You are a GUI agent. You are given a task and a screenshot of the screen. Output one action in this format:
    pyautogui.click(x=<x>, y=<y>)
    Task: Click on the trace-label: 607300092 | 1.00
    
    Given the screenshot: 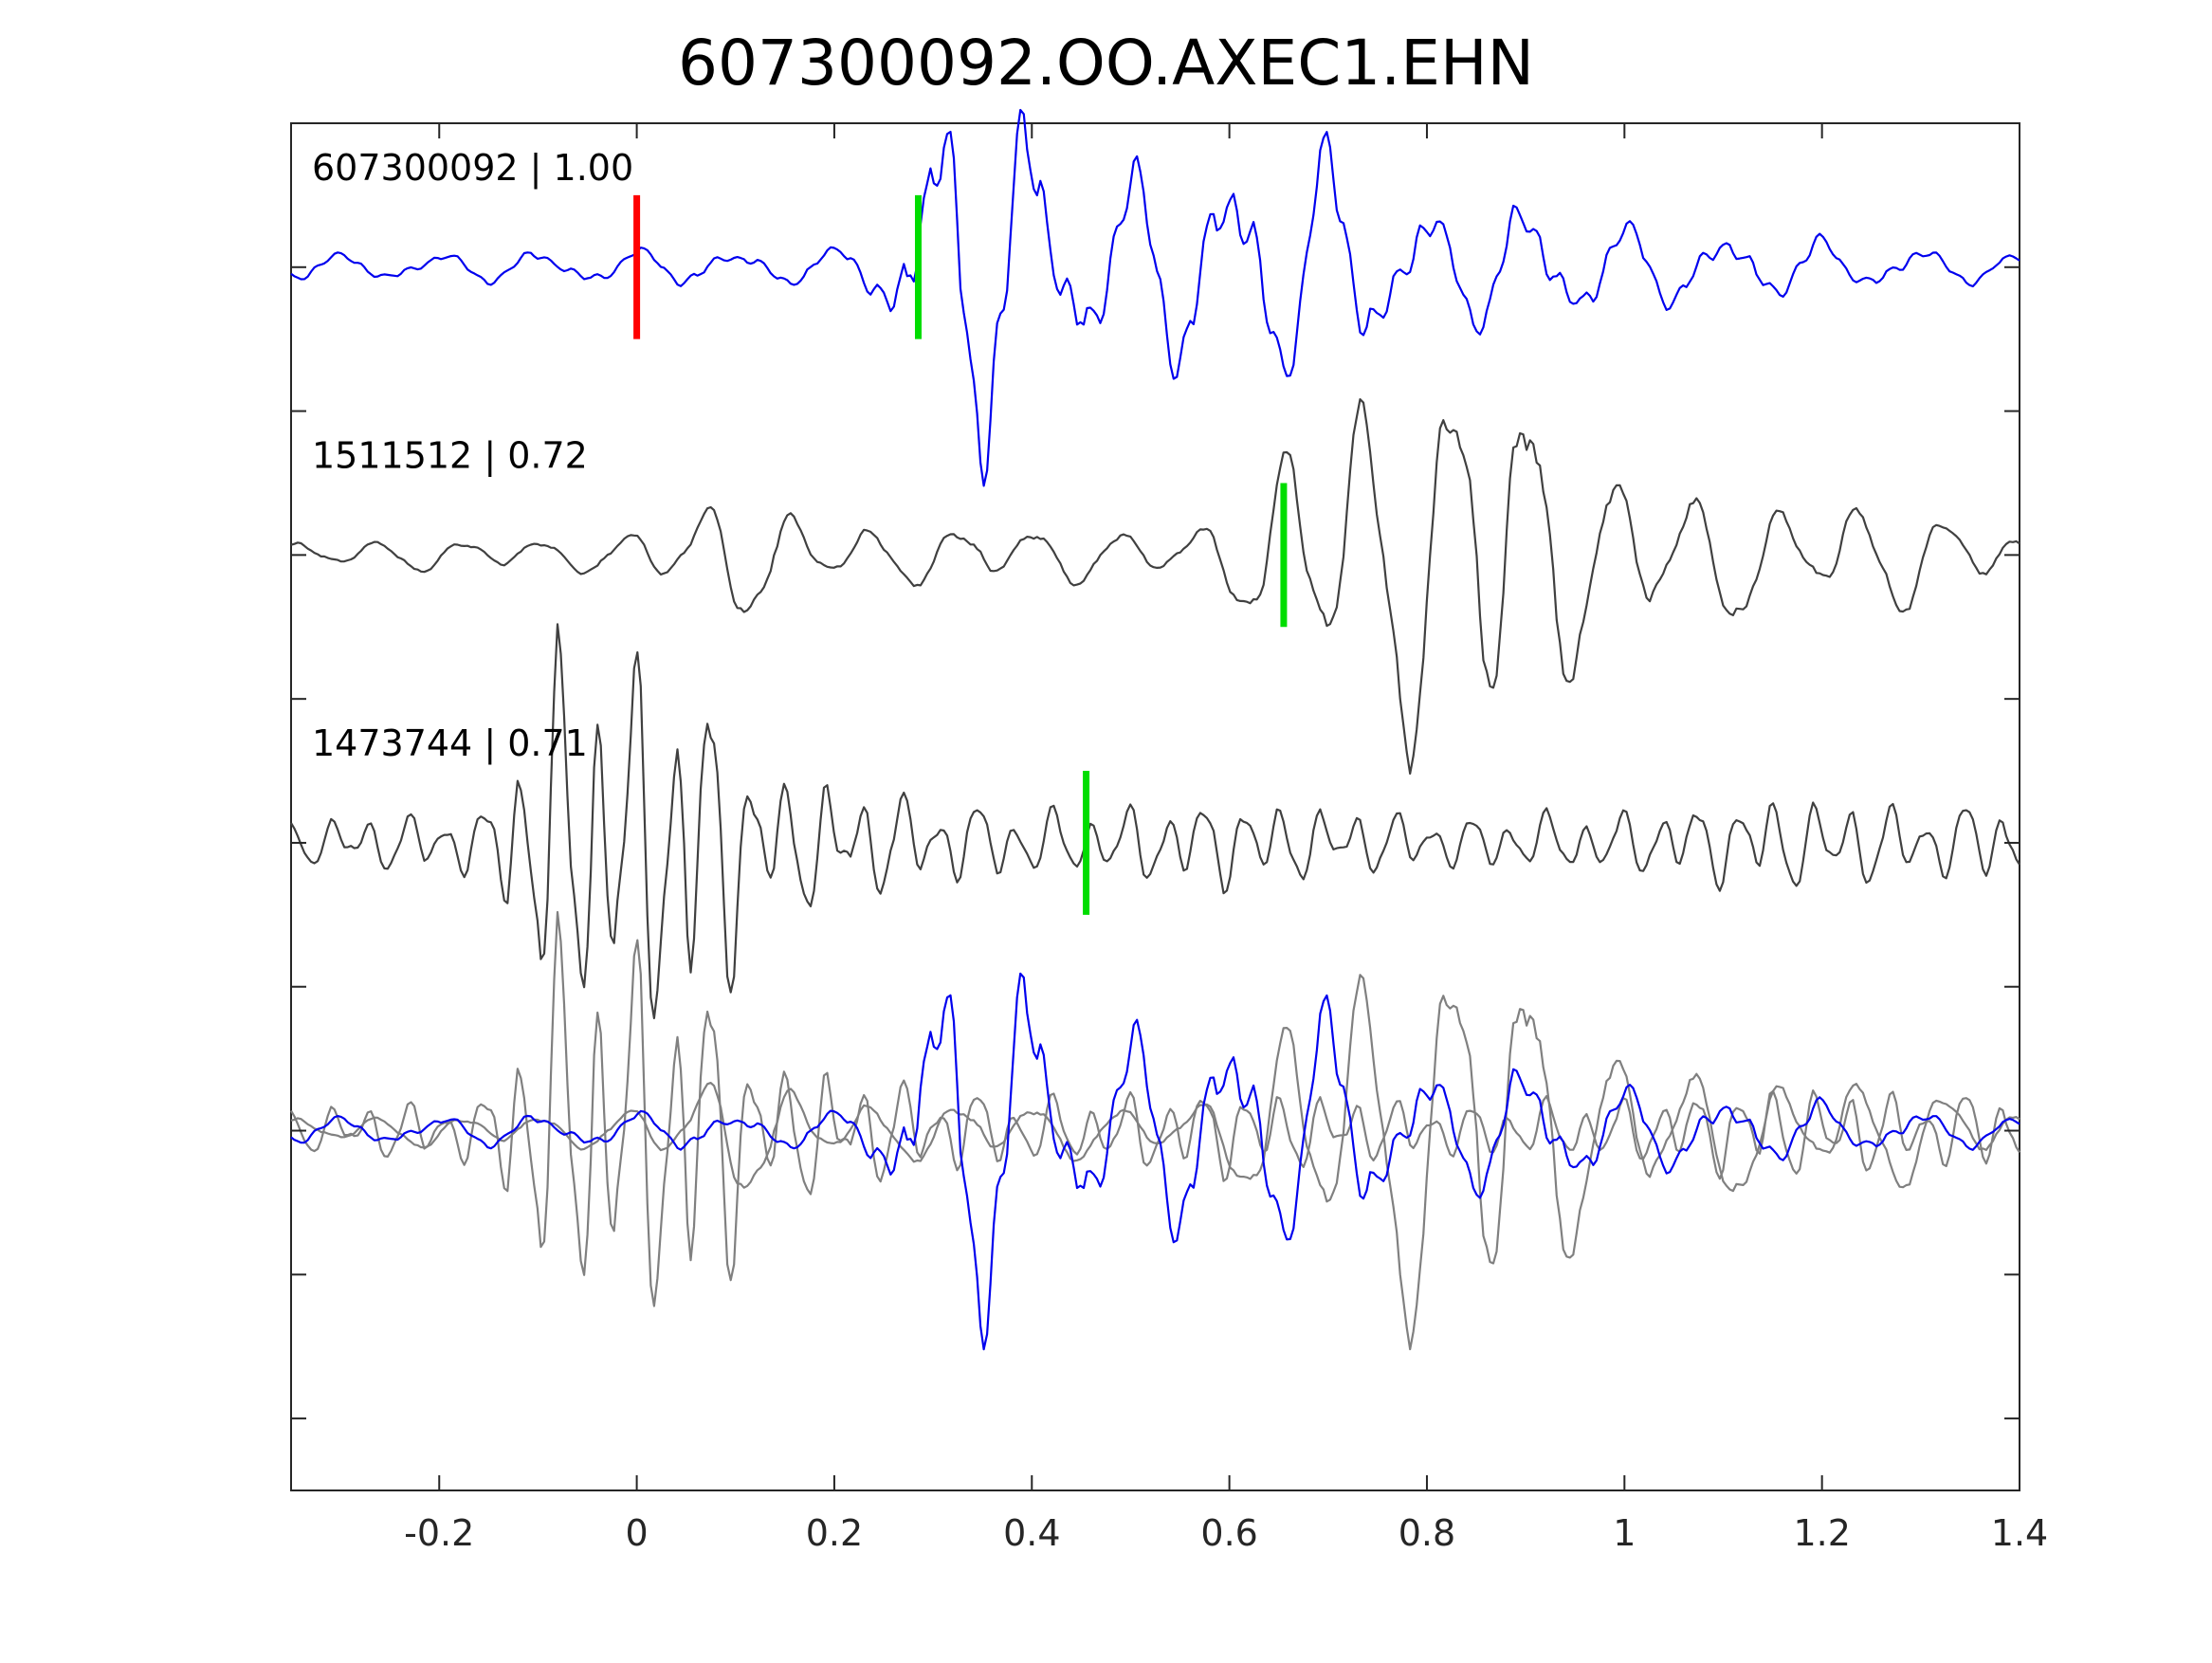 What is the action you would take?
    pyautogui.click(x=472, y=168)
    